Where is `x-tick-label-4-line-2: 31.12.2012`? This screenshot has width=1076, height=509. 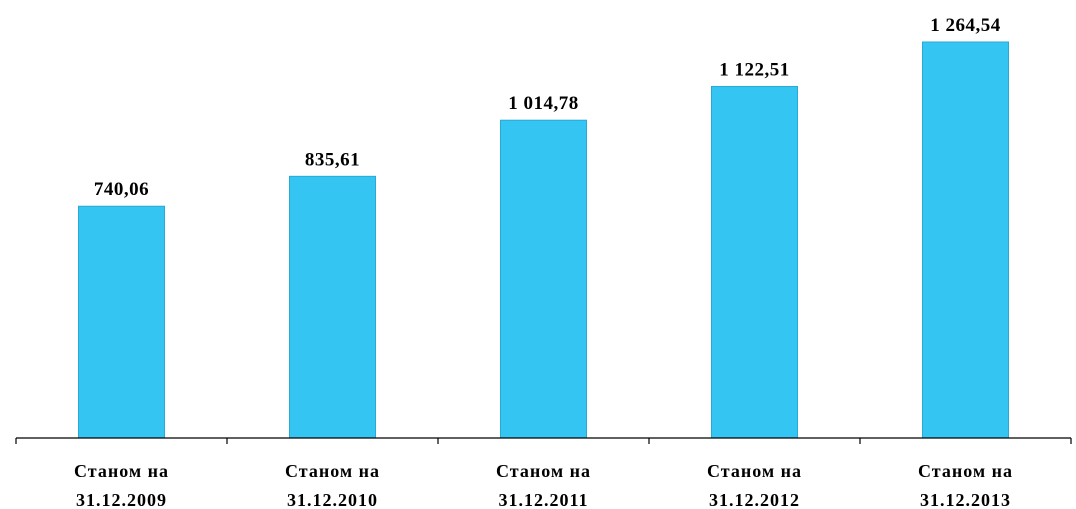
x-tick-label-4-line-2: 31.12.2012 is located at coordinates (754, 499).